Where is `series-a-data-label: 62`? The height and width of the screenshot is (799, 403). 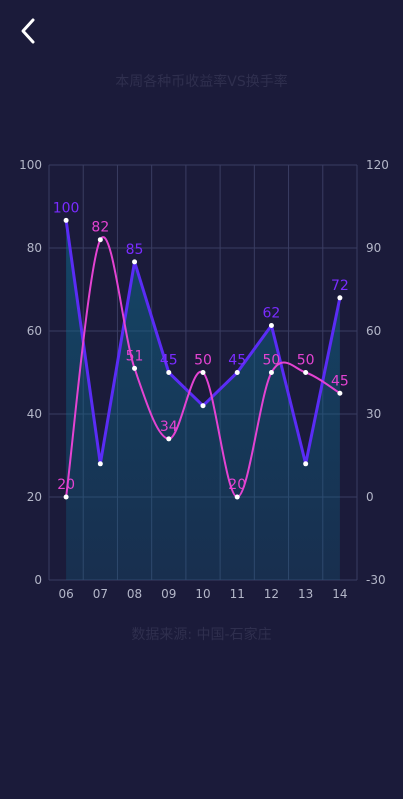 series-a-data-label: 62 is located at coordinates (272, 313).